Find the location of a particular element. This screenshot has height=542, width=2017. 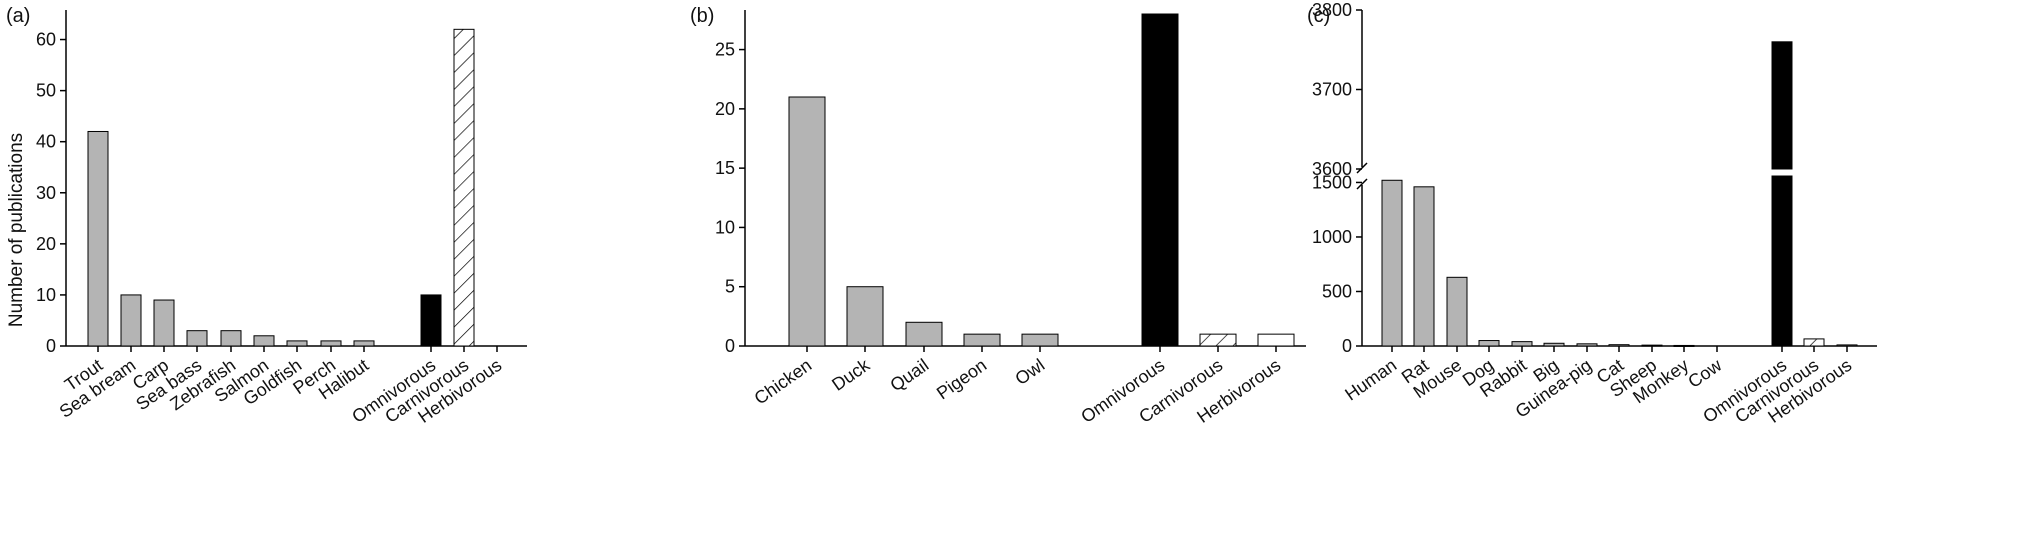

bar-duck is located at coordinates (865, 316).